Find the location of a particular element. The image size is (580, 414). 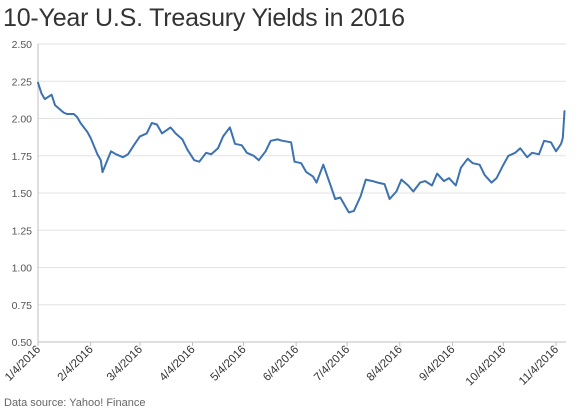

x-tick-label: 5/4/2016 is located at coordinates (228, 364).